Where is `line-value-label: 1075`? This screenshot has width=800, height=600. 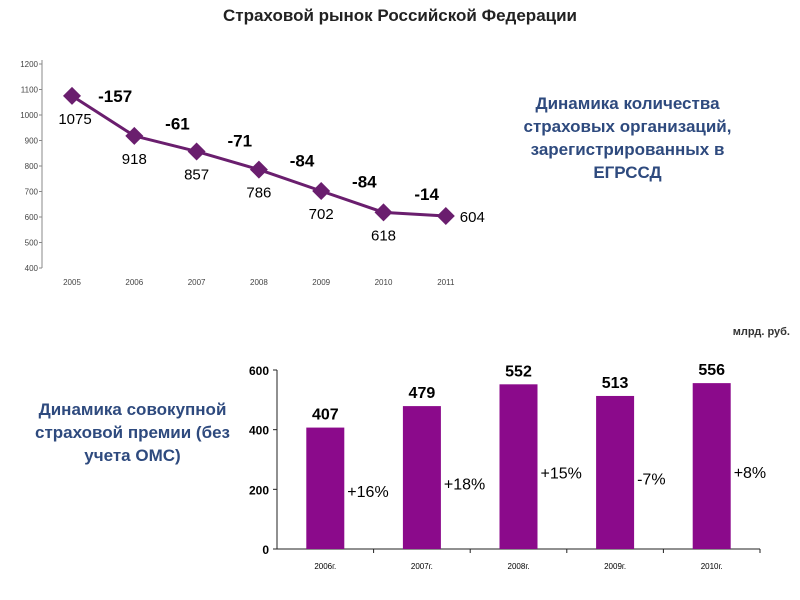
line-value-label: 1075 is located at coordinates (74, 119).